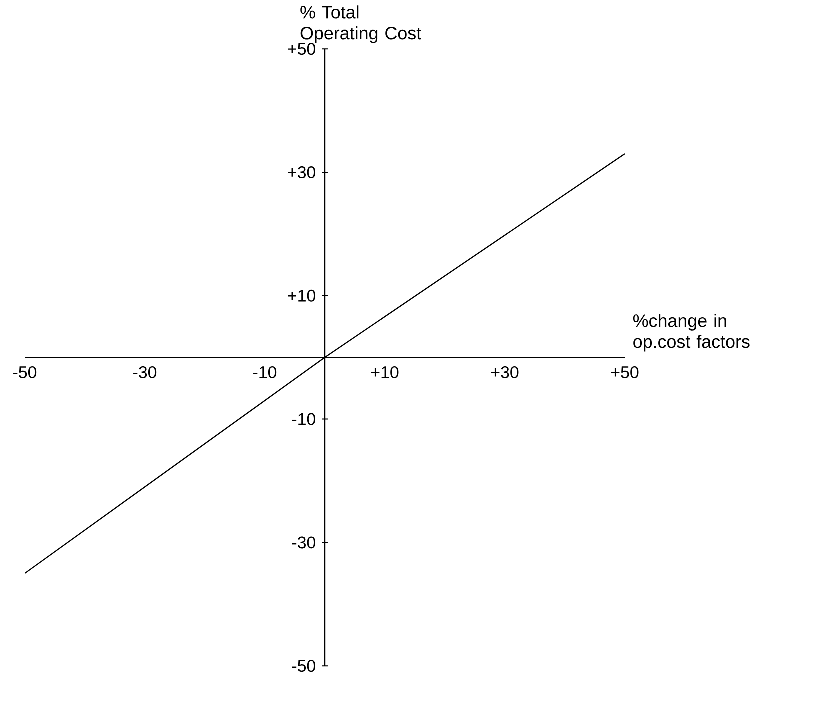 The image size is (834, 705). What do you see at coordinates (505, 372) in the screenshot?
I see `x-tick-label: +30` at bounding box center [505, 372].